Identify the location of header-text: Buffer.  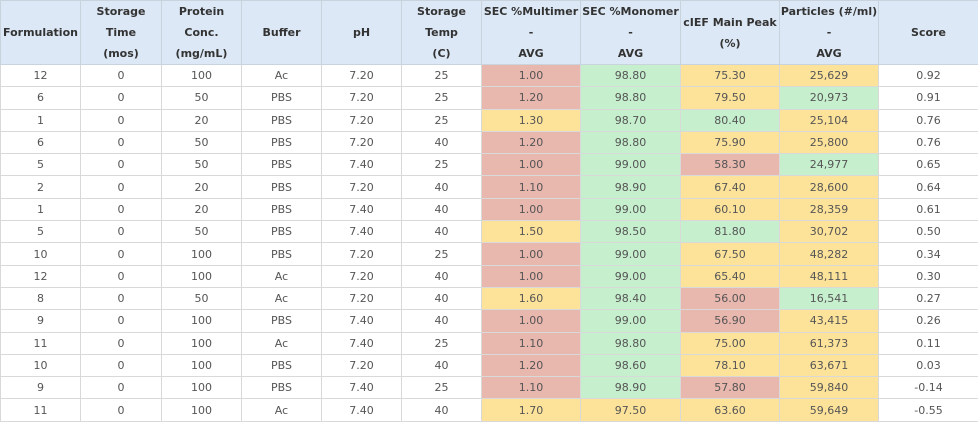
(281, 32).